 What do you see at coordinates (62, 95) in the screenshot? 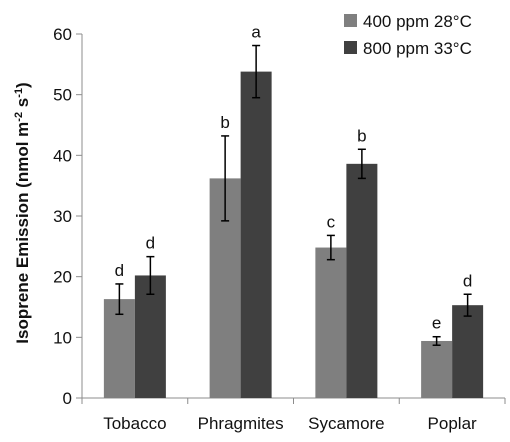
I see `y-tick-label: 50` at bounding box center [62, 95].